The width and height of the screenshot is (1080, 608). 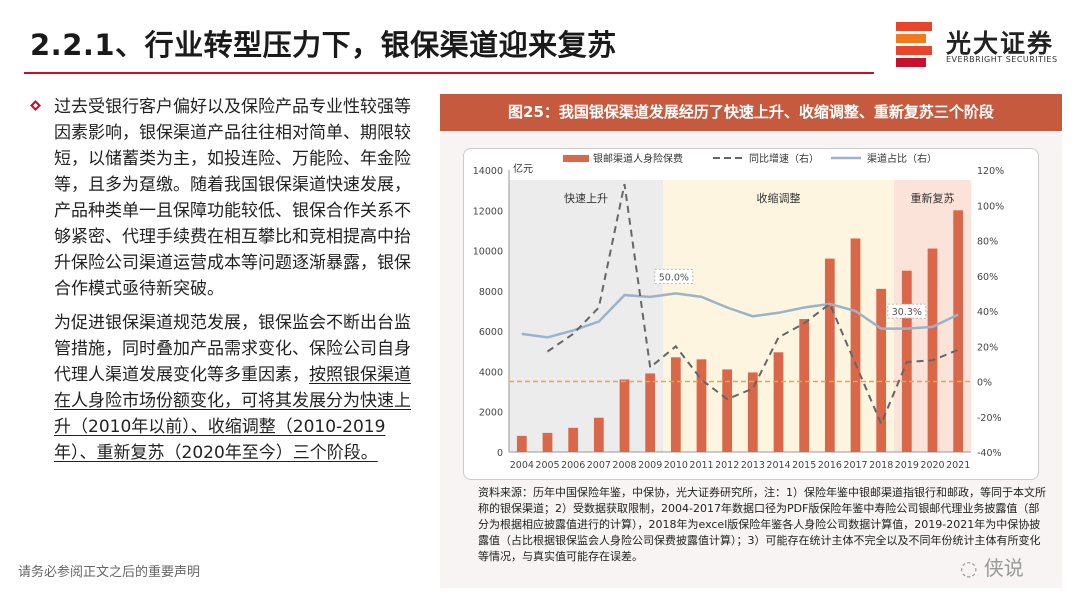 What do you see at coordinates (491, 332) in the screenshot?
I see `y-left-tick-label: 6000` at bounding box center [491, 332].